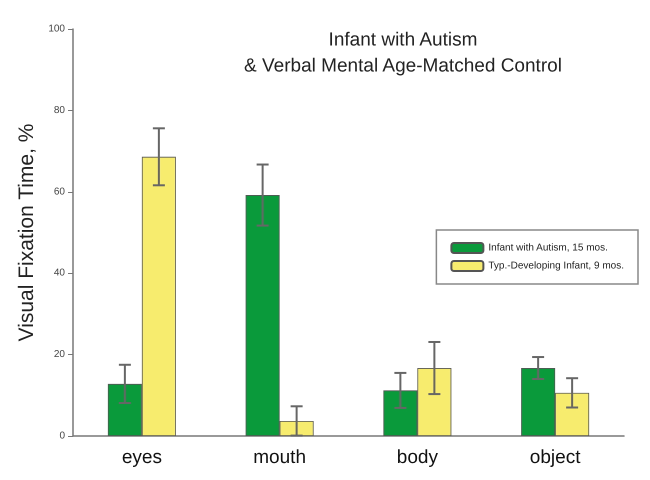  I want to click on x-tick-label: object, so click(556, 457).